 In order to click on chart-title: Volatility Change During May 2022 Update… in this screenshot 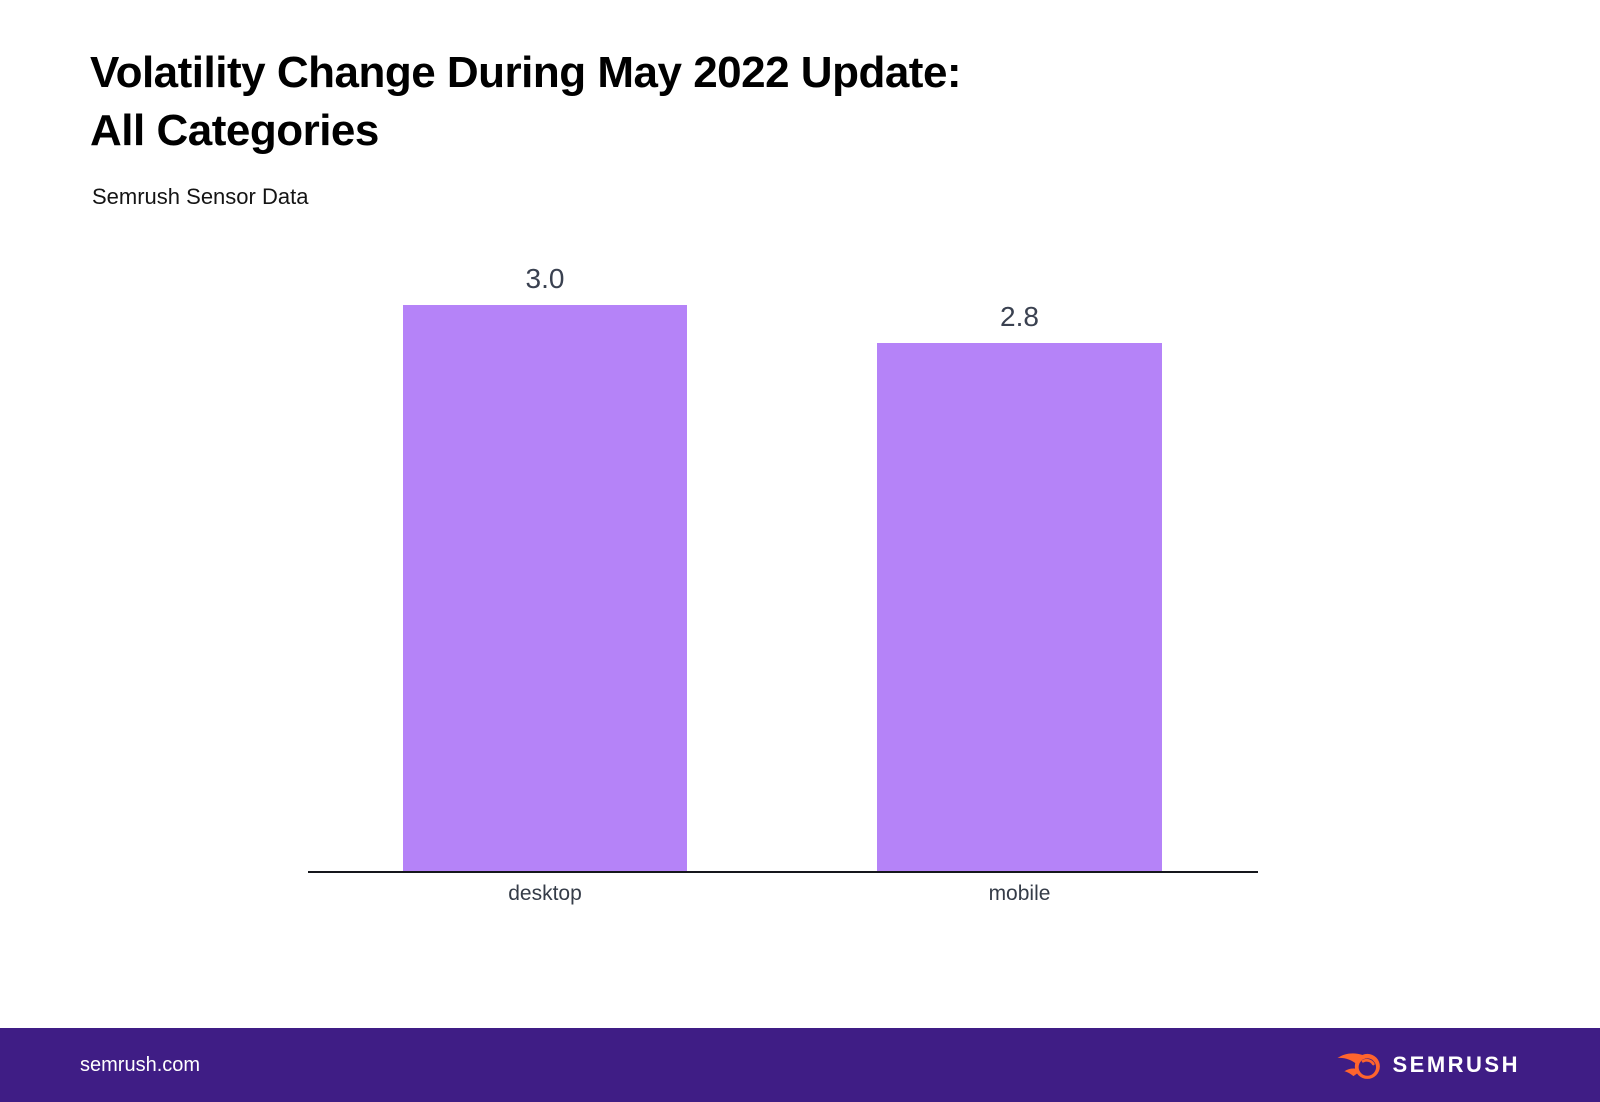, I will do `click(526, 102)`.